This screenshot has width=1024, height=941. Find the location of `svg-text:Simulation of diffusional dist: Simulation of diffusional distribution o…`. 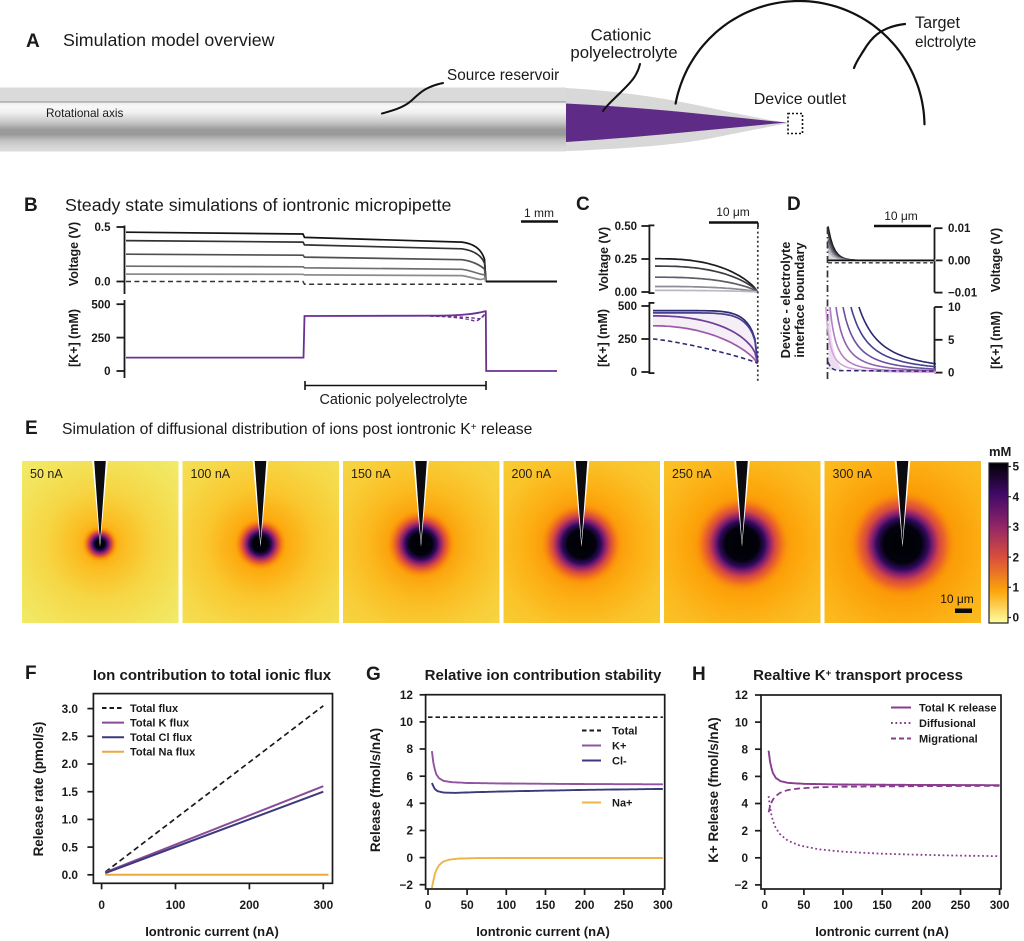

svg-text:Simulation of diffusional dist: Simulation of diffusional distribution o… is located at coordinates (297, 429).